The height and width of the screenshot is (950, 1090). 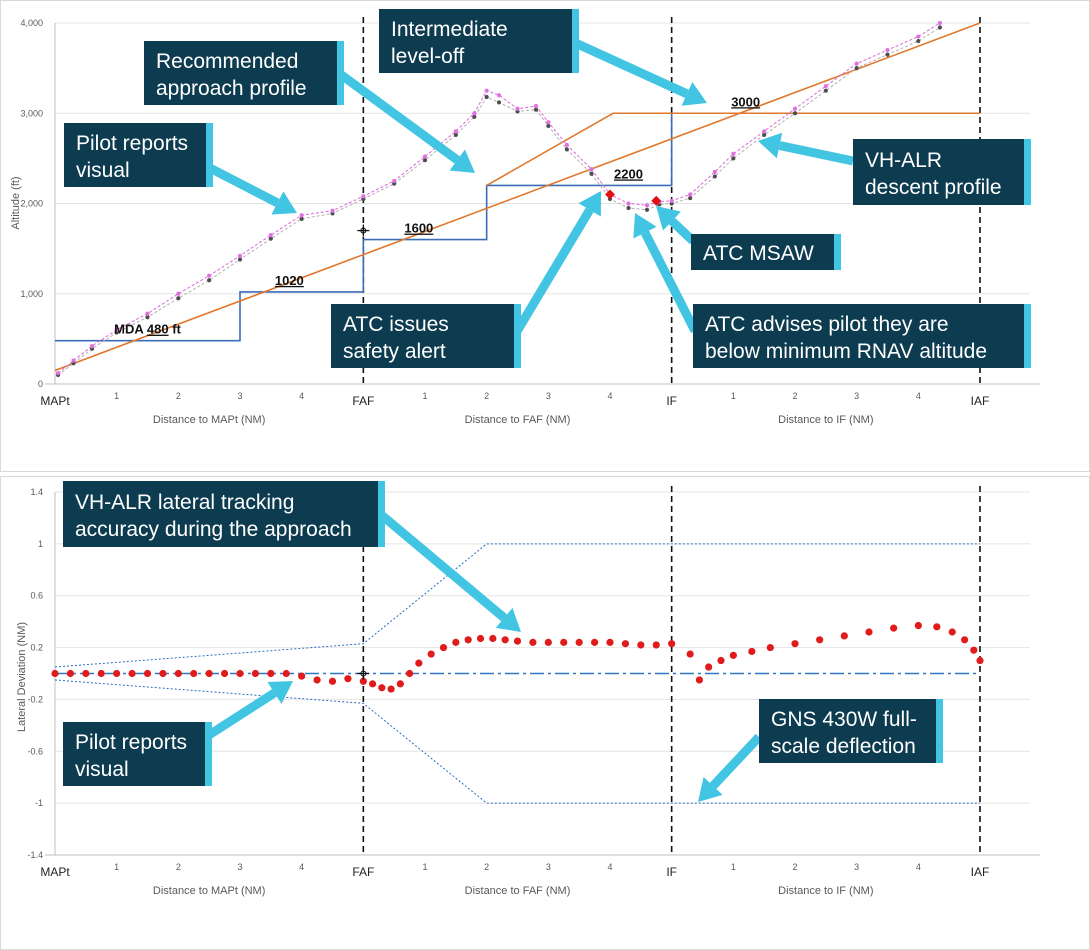 I want to click on callout-line-2: accuracy during the approach, so click(x=213, y=529).